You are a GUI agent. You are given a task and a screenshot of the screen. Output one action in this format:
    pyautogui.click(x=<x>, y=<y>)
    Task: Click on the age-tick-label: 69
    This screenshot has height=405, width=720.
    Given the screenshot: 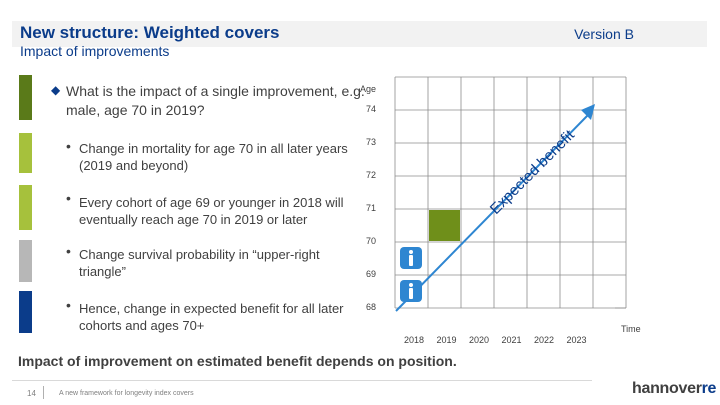 What is the action you would take?
    pyautogui.click(x=371, y=274)
    